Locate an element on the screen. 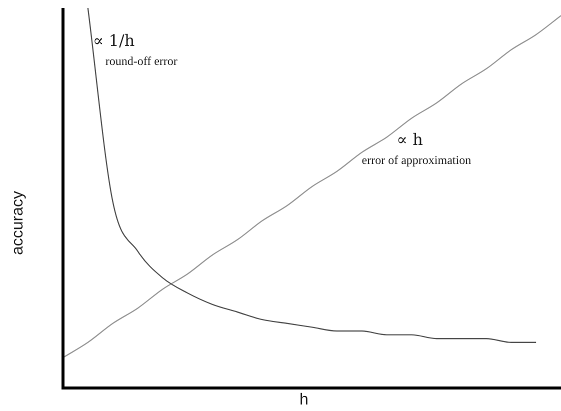  annotation: round-off error is located at coordinates (141, 61).